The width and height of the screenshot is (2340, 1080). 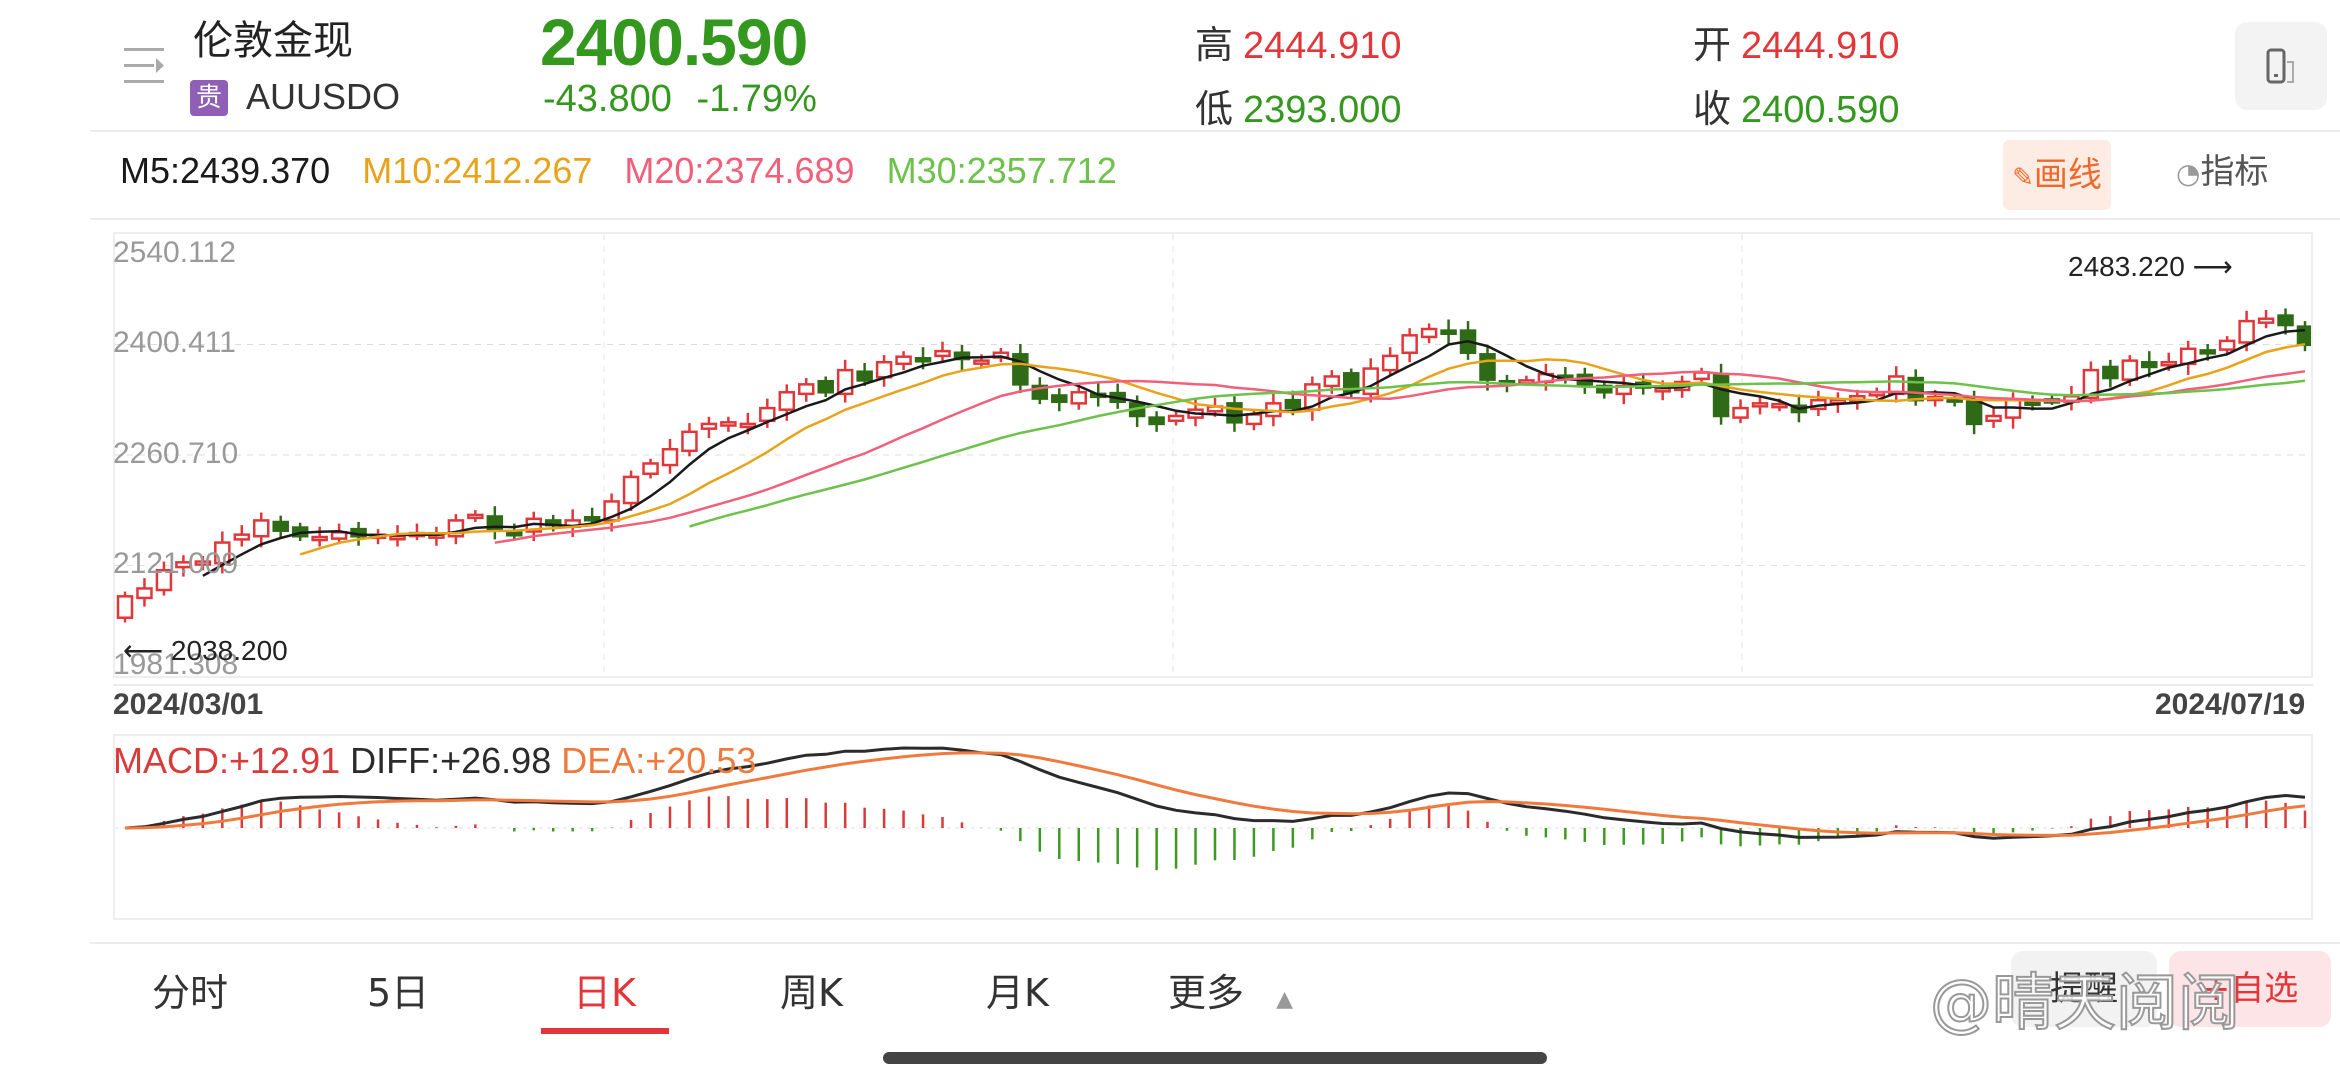 I want to click on y-label-max: 2540.112, so click(x=174, y=252).